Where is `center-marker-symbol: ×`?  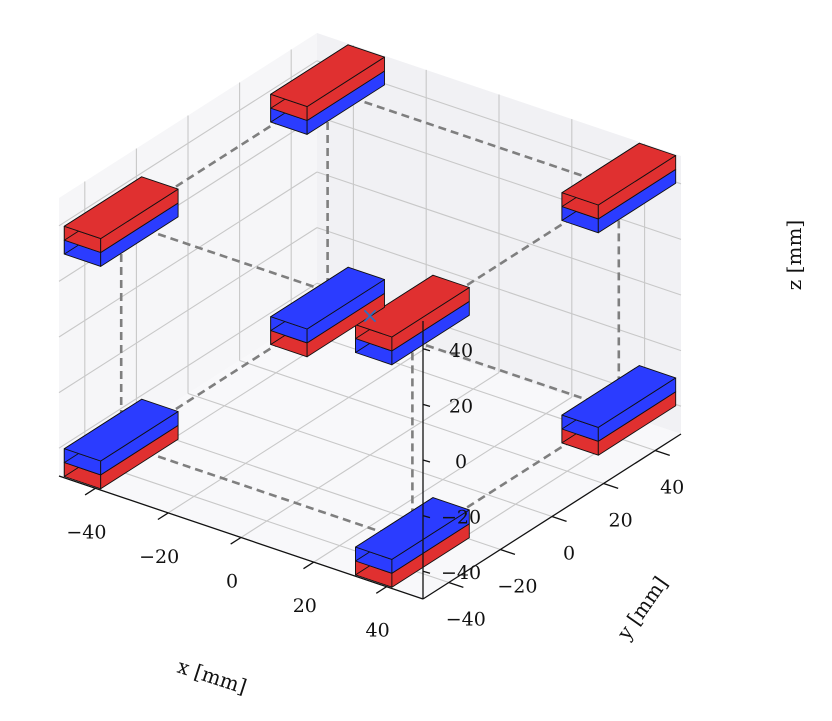
center-marker-symbol: × is located at coordinates (370, 316).